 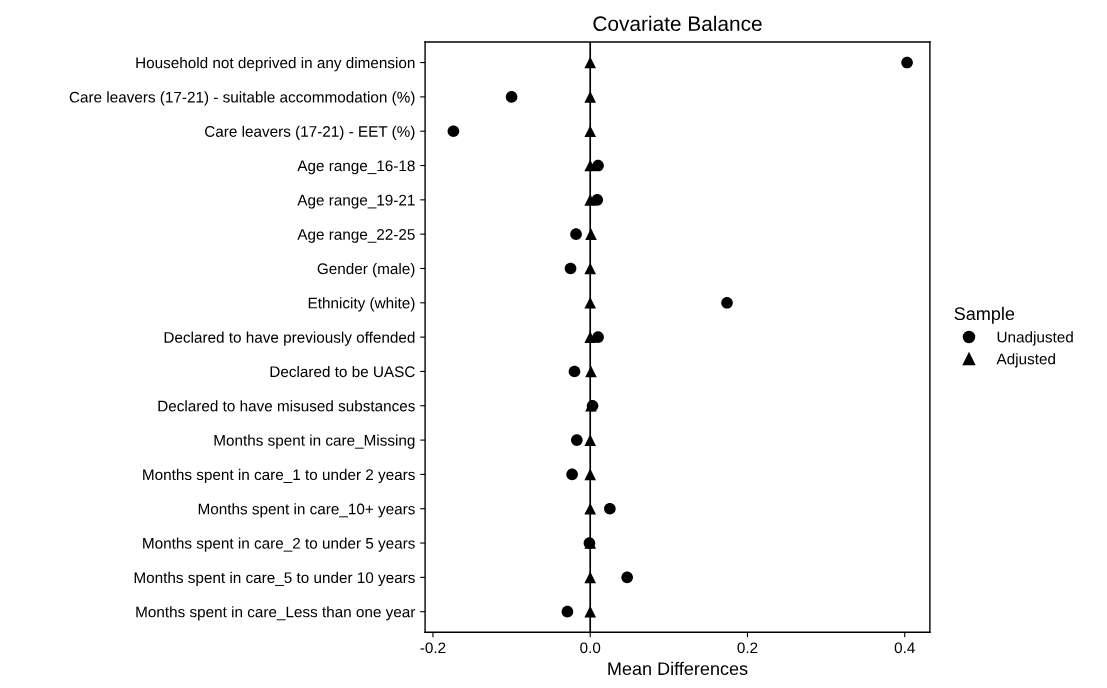 What do you see at coordinates (356, 167) in the screenshot?
I see `y-tick-label: Age range_16-18` at bounding box center [356, 167].